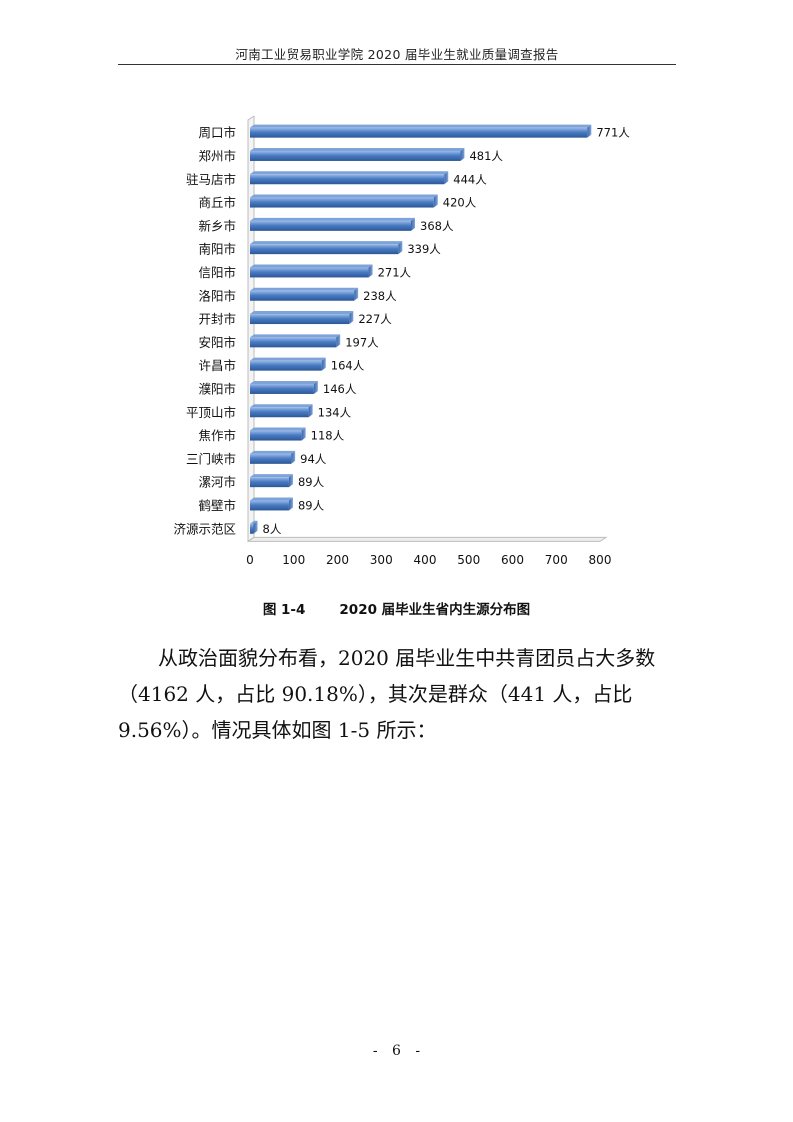  Describe the element at coordinates (217, 132) in the screenshot. I see `category-label: 周口市` at that location.